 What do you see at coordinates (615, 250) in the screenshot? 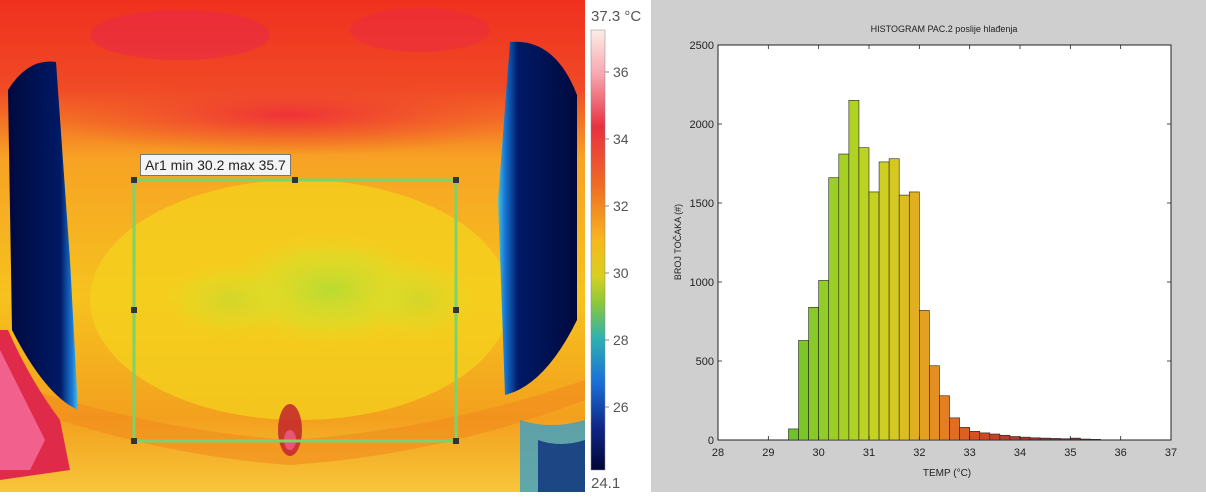
I see `colorbar-scale: 37.3 °C 36 34 32 30 28 26 24.1` at bounding box center [615, 250].